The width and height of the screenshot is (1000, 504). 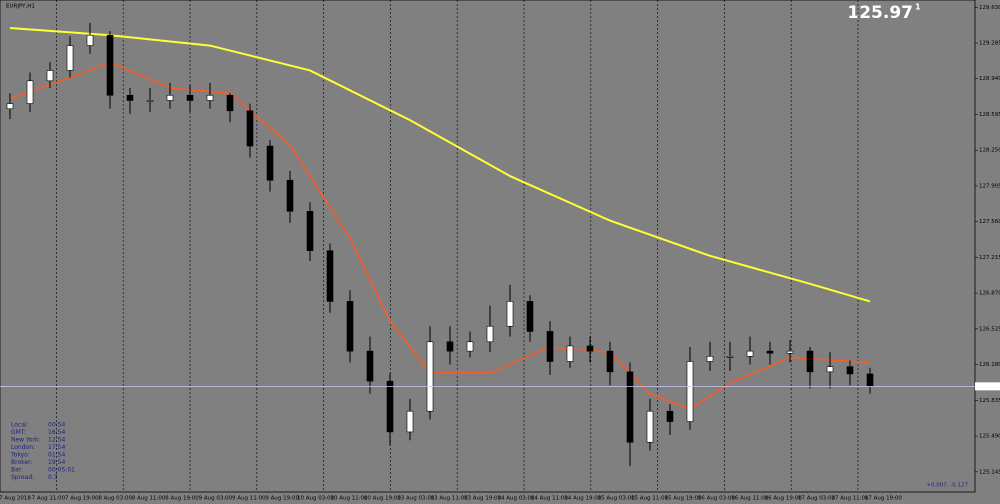 What do you see at coordinates (989, 258) in the screenshot?
I see `y-tick-label: 127.215` at bounding box center [989, 258].